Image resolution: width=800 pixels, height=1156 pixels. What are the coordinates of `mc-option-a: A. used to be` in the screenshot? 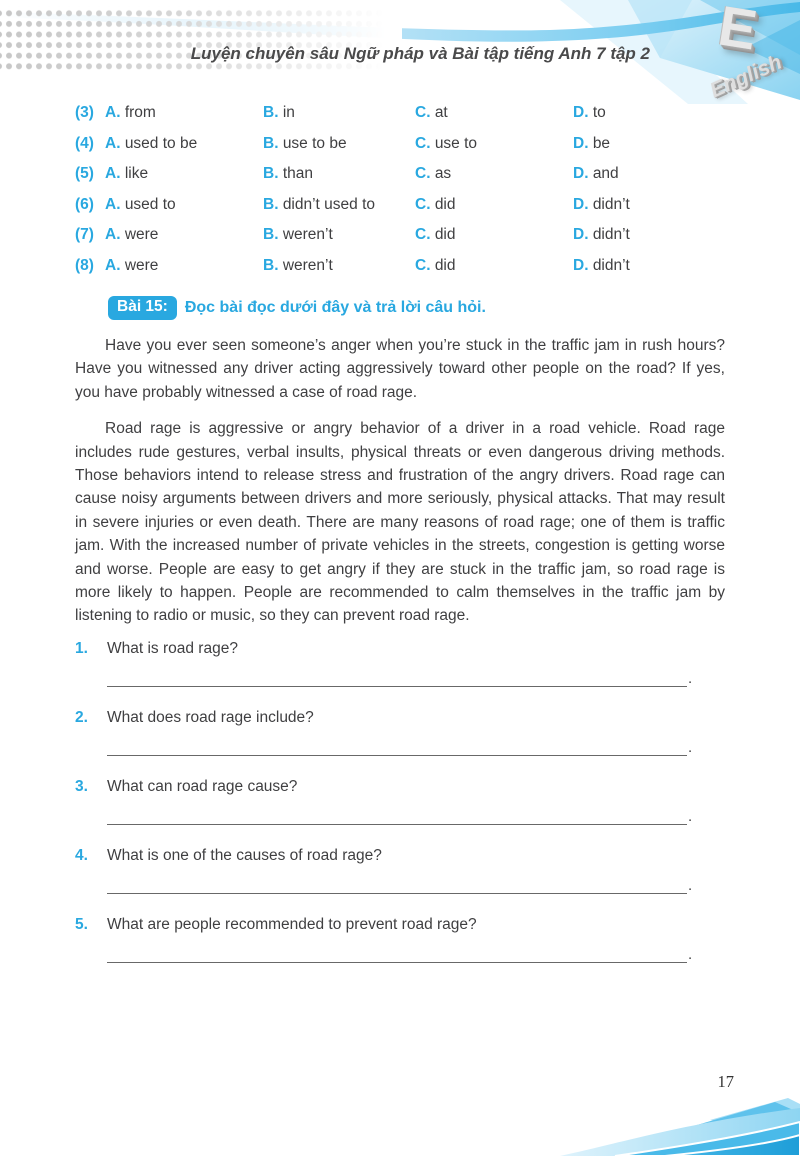 It's located at (184, 144).